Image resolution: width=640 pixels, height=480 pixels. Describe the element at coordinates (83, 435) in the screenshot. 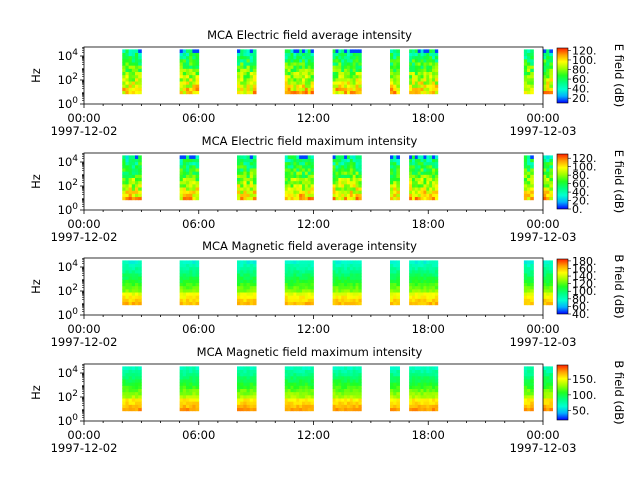

I see `x-tick-label: 00:00` at that location.